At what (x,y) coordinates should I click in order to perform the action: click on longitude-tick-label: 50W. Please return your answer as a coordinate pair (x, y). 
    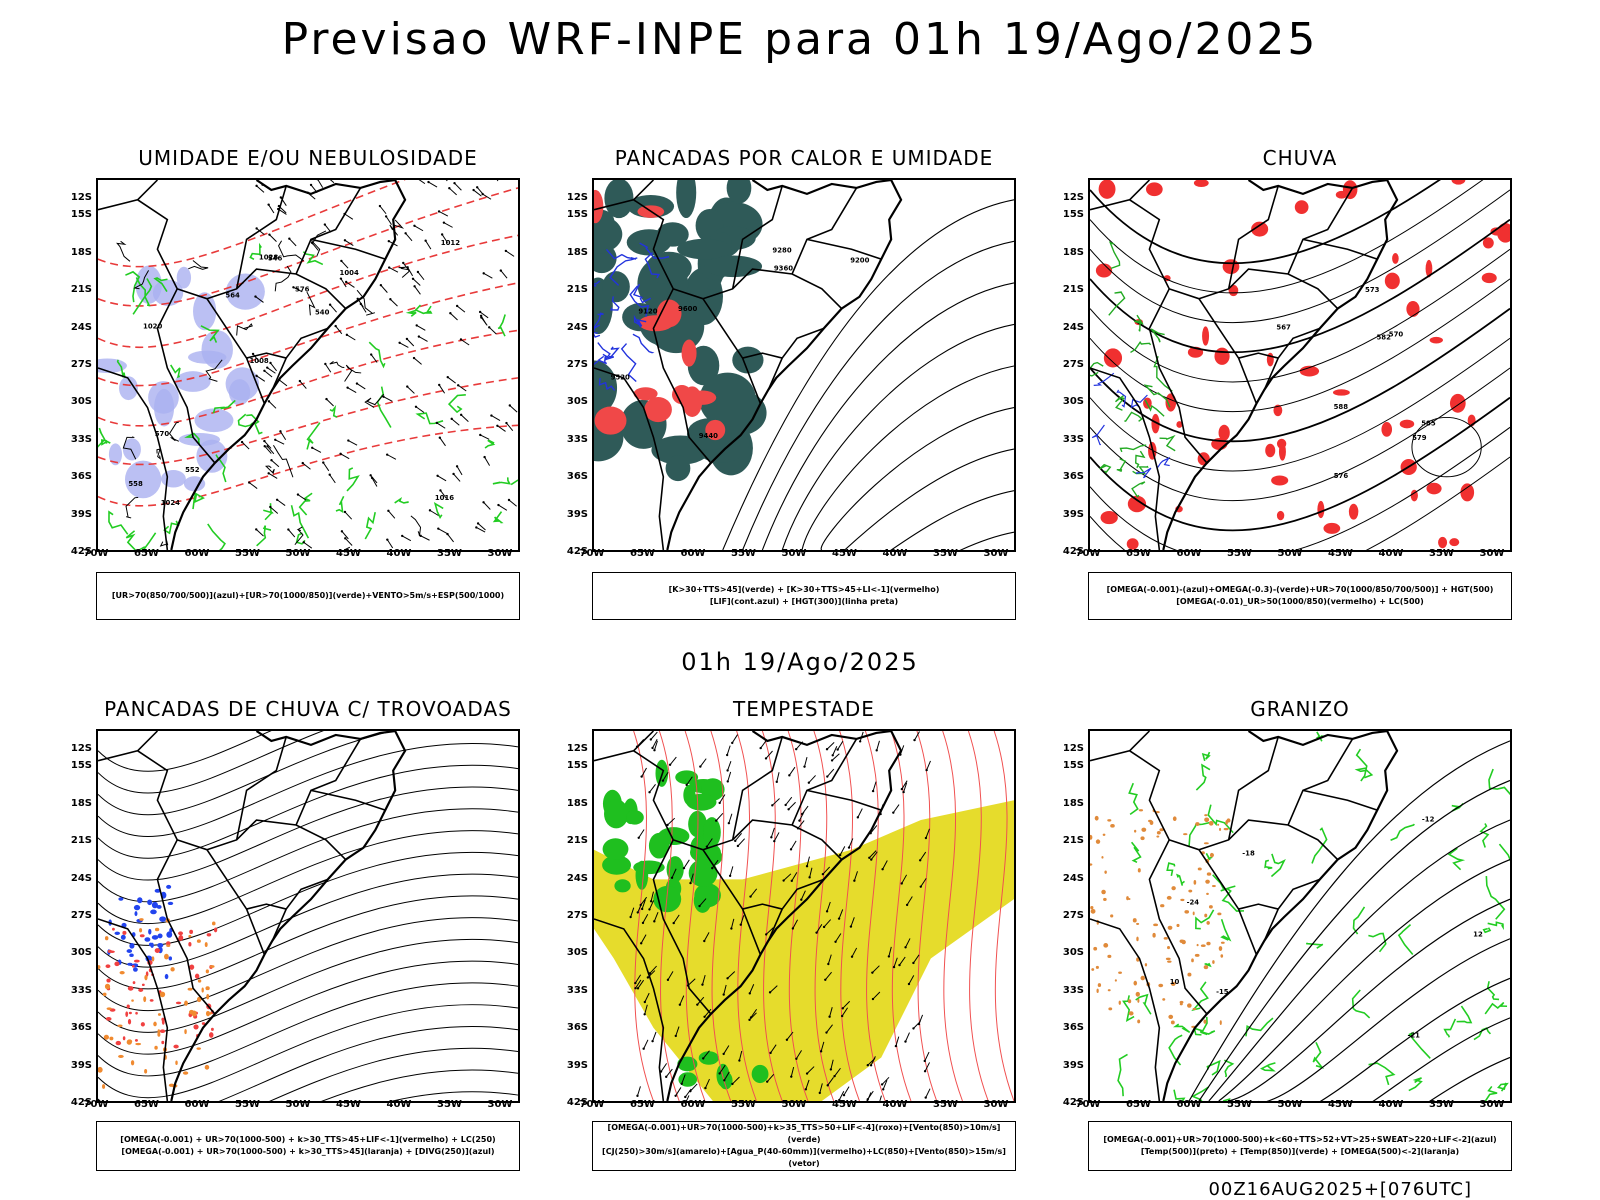
    Looking at the image, I should click on (1290, 553).